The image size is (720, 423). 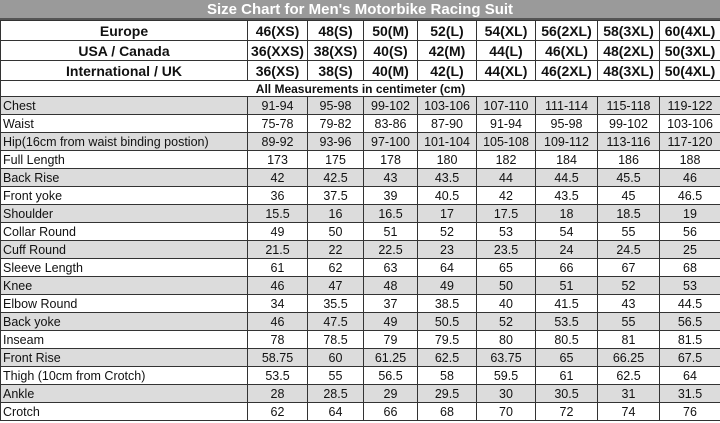 What do you see at coordinates (335, 267) in the screenshot?
I see `measurement-value: 62` at bounding box center [335, 267].